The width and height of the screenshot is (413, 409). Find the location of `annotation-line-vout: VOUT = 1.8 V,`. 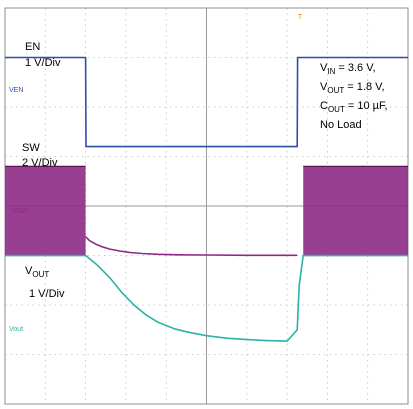

annotation-line-vout: VOUT = 1.8 V, is located at coordinates (352, 88).